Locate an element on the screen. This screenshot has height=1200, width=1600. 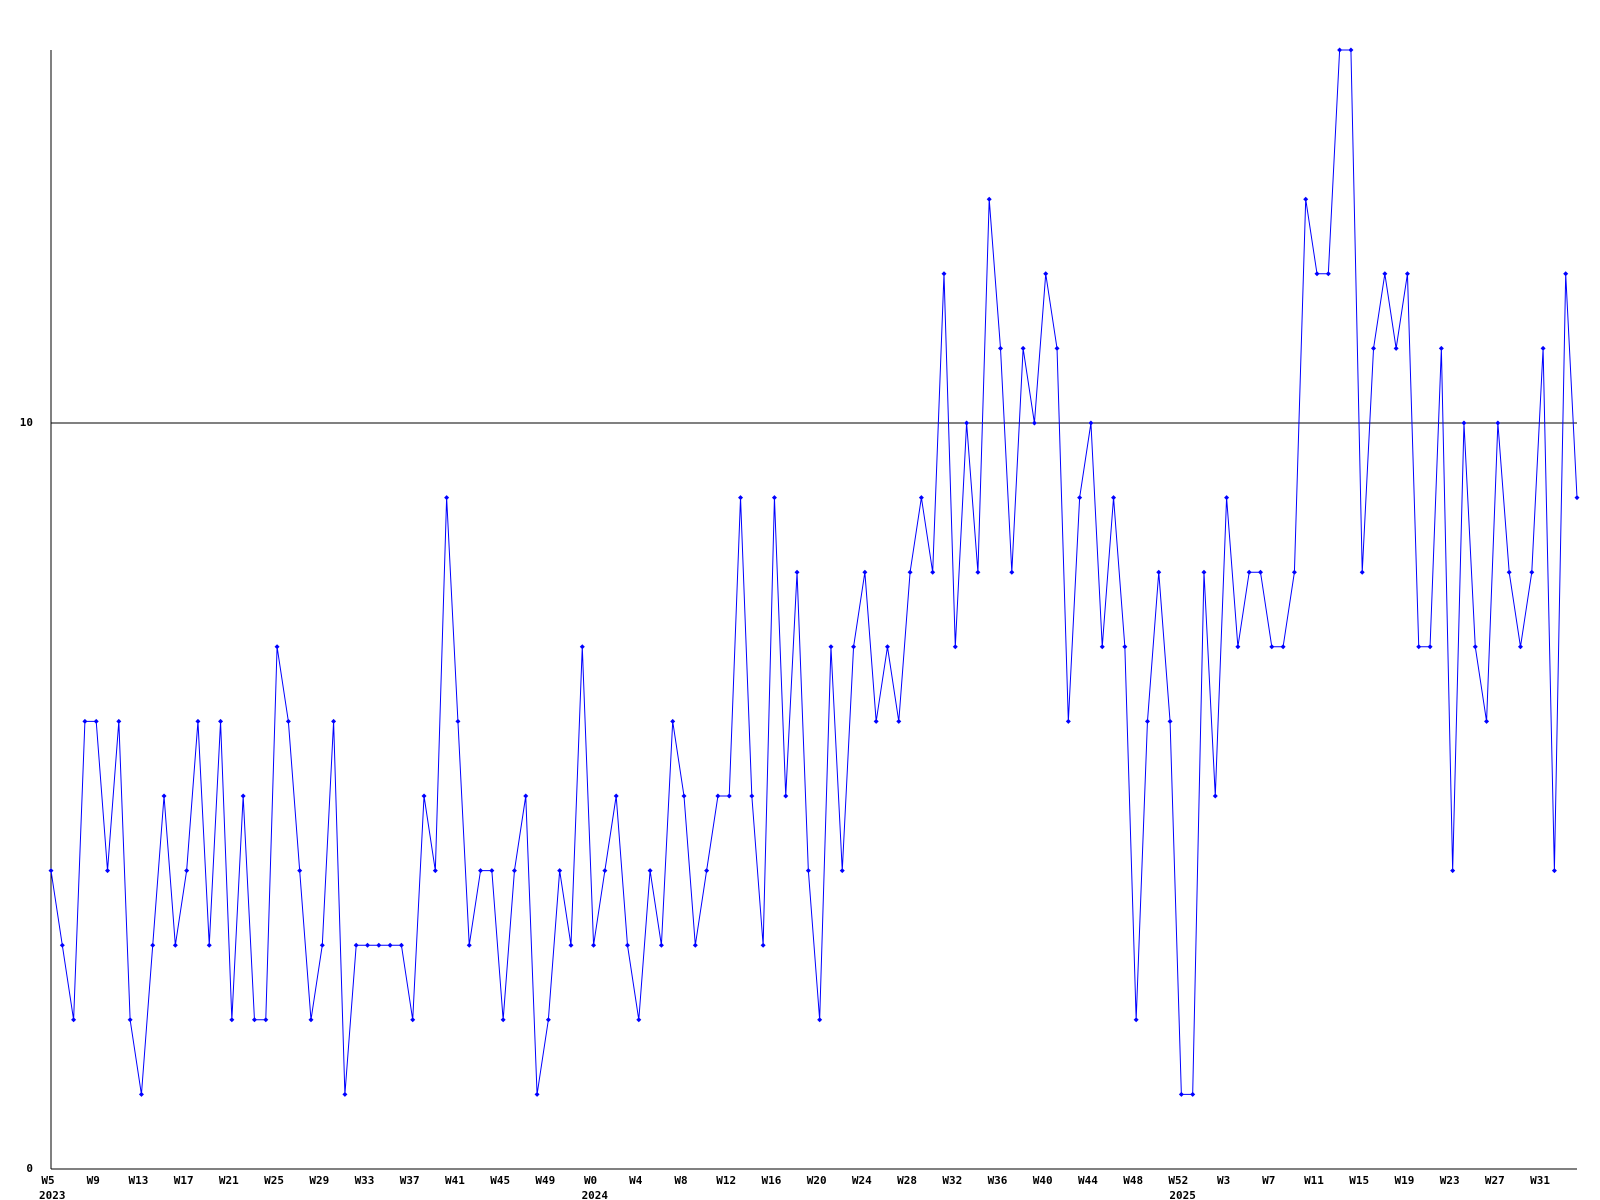
y-tick-label: 0 is located at coordinates (29, 1168).